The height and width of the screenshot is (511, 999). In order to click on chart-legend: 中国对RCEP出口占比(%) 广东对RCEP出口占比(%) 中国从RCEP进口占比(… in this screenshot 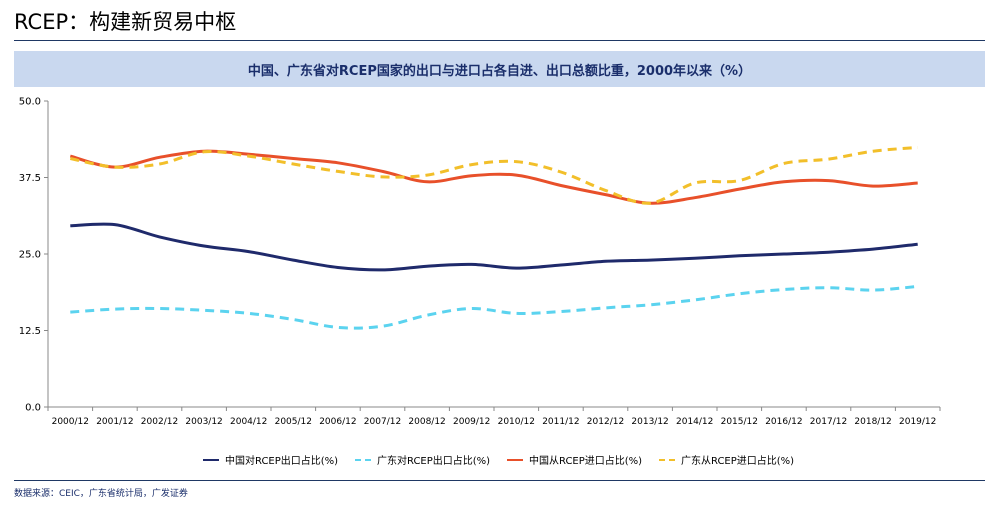, I will do `click(499, 461)`.